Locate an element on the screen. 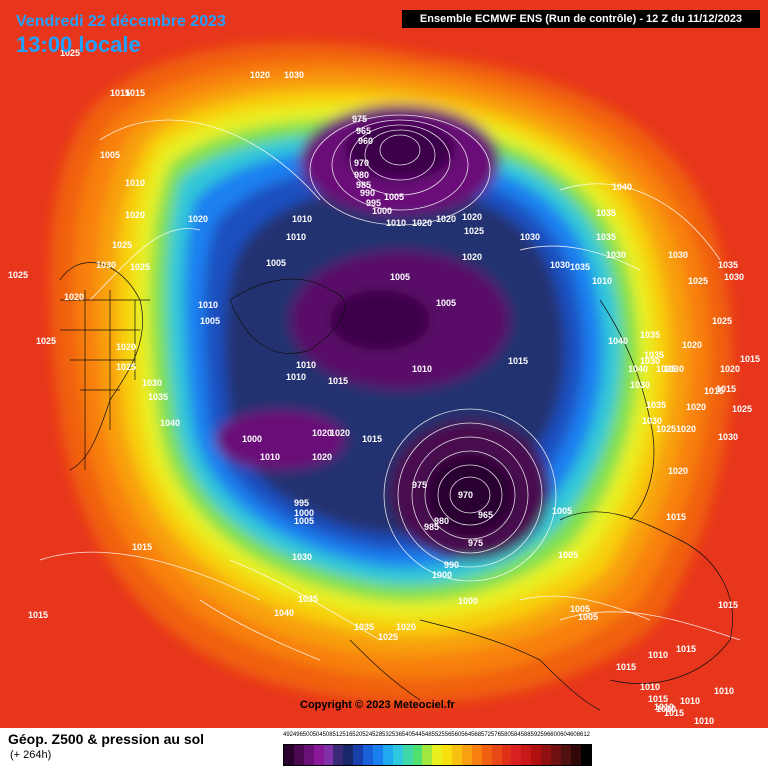  valid-time: 13:00 locale is located at coordinates (78, 44).